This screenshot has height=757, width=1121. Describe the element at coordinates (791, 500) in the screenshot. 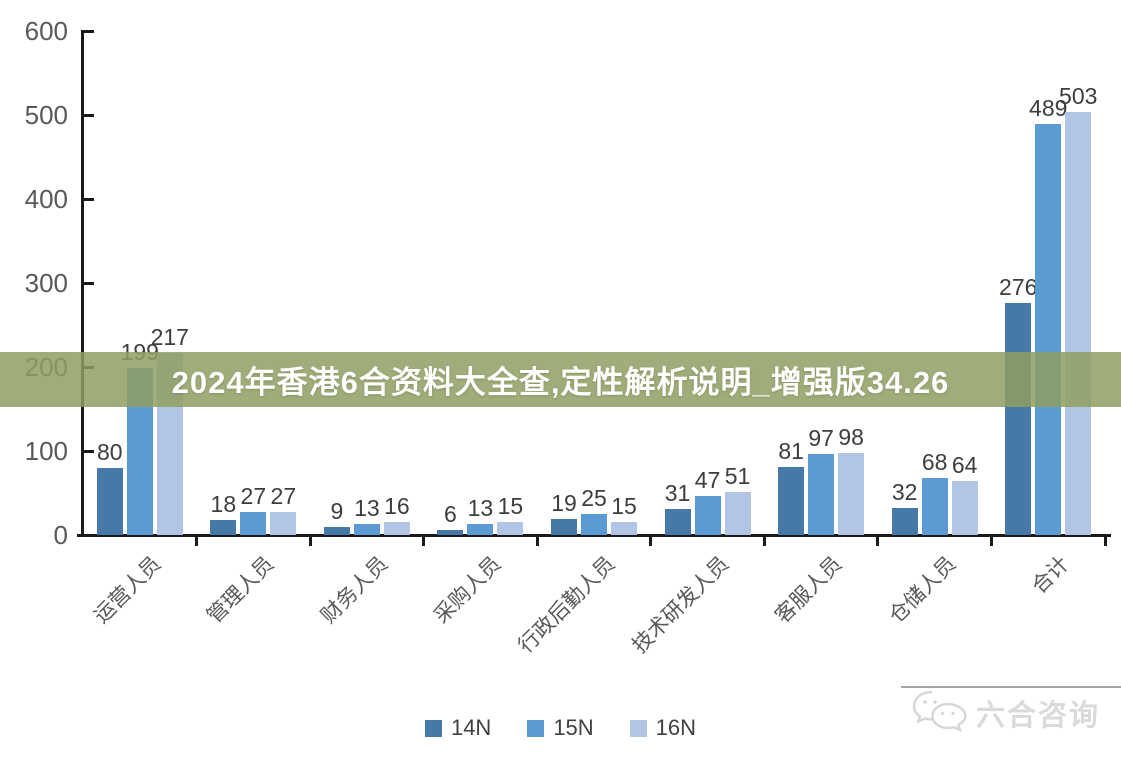

I see `bar-14N-客服人员` at that location.